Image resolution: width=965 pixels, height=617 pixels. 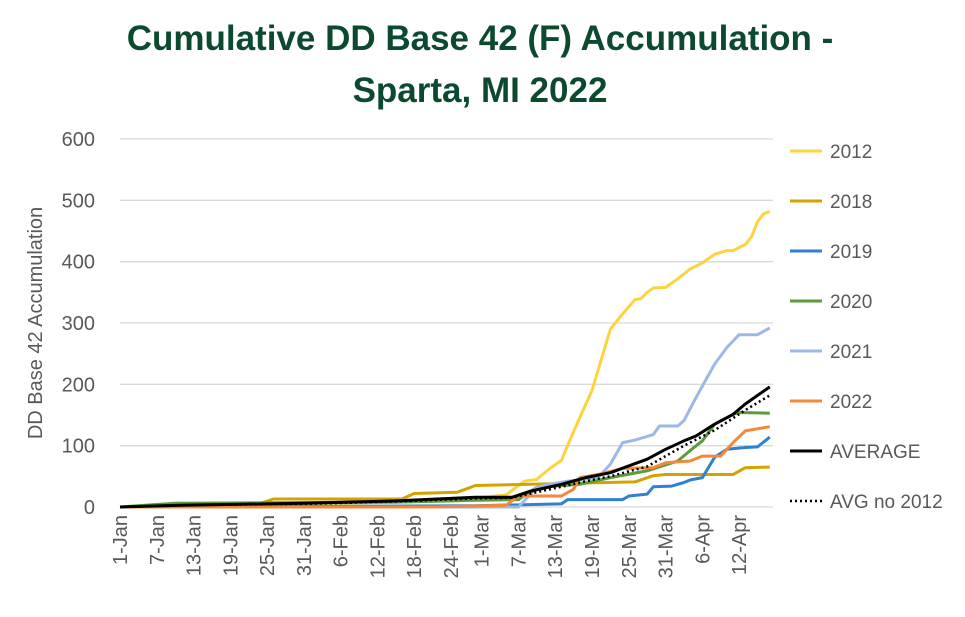 I want to click on x-tick-label: 31-Mar, so click(x=667, y=547).